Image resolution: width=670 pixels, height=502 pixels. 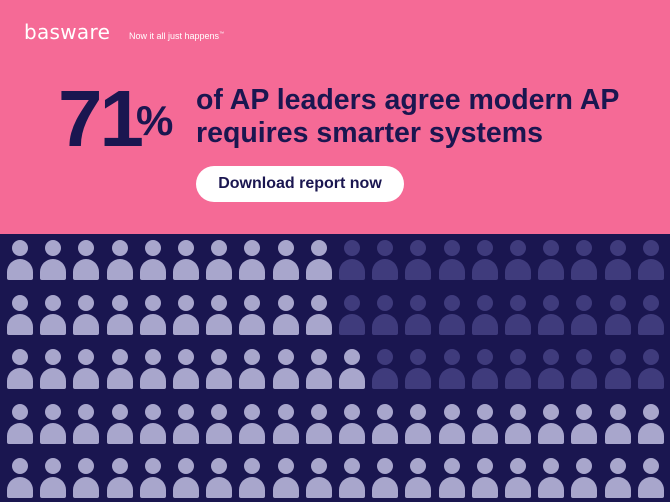 I want to click on basware-logo: basware, so click(x=67, y=32).